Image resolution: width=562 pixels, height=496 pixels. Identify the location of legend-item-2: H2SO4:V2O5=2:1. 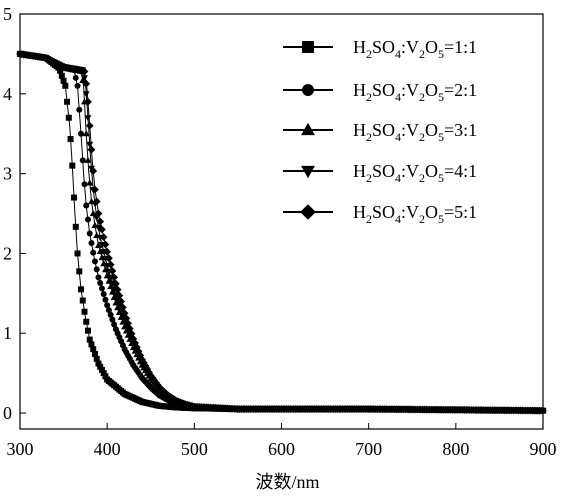
(380, 92).